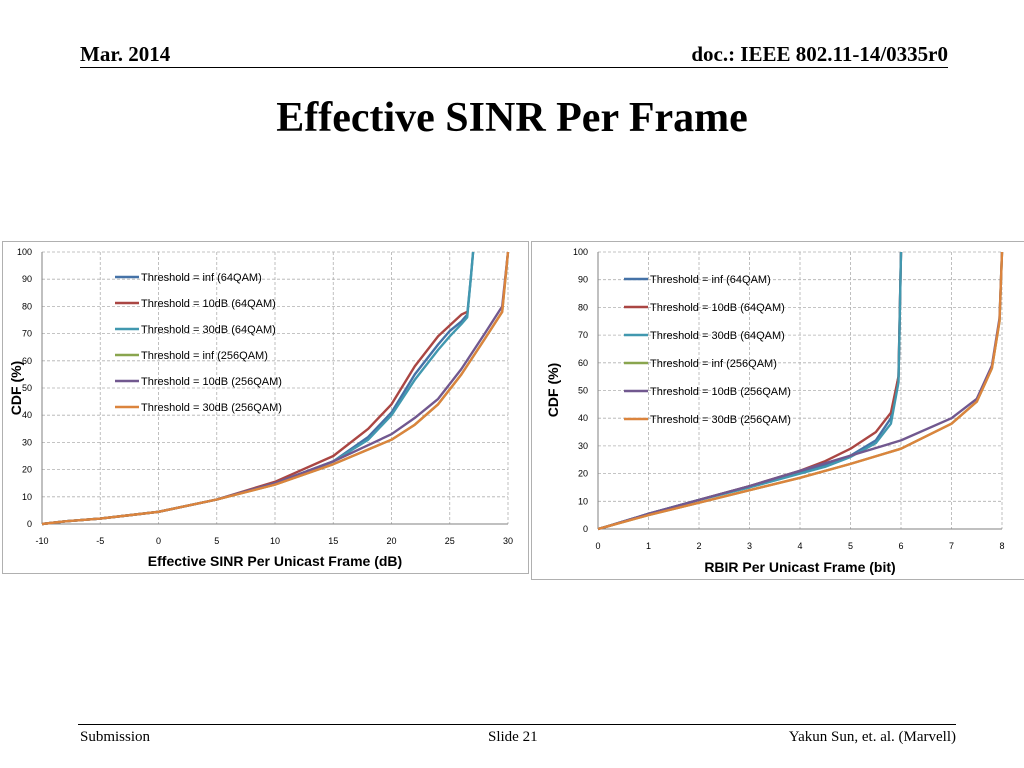  Describe the element at coordinates (391, 541) in the screenshot. I see `x-tick-label: 20` at that location.